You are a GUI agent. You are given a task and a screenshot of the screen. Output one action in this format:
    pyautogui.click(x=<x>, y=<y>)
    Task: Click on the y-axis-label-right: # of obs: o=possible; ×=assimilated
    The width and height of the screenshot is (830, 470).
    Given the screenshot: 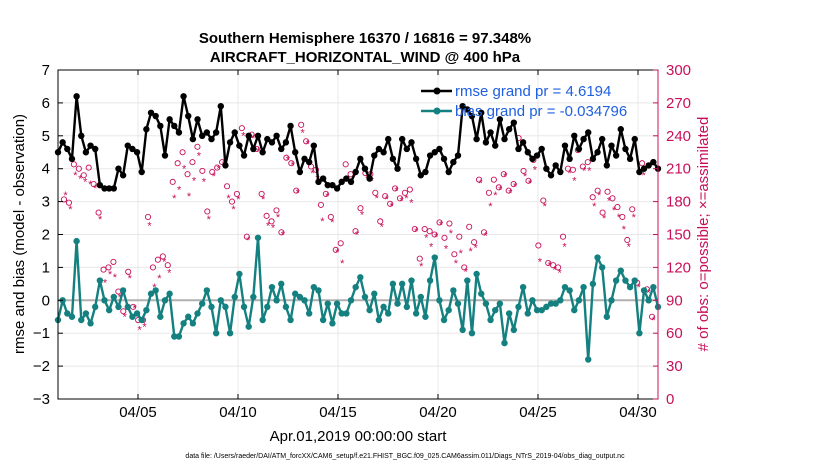 What is the action you would take?
    pyautogui.click(x=703, y=234)
    